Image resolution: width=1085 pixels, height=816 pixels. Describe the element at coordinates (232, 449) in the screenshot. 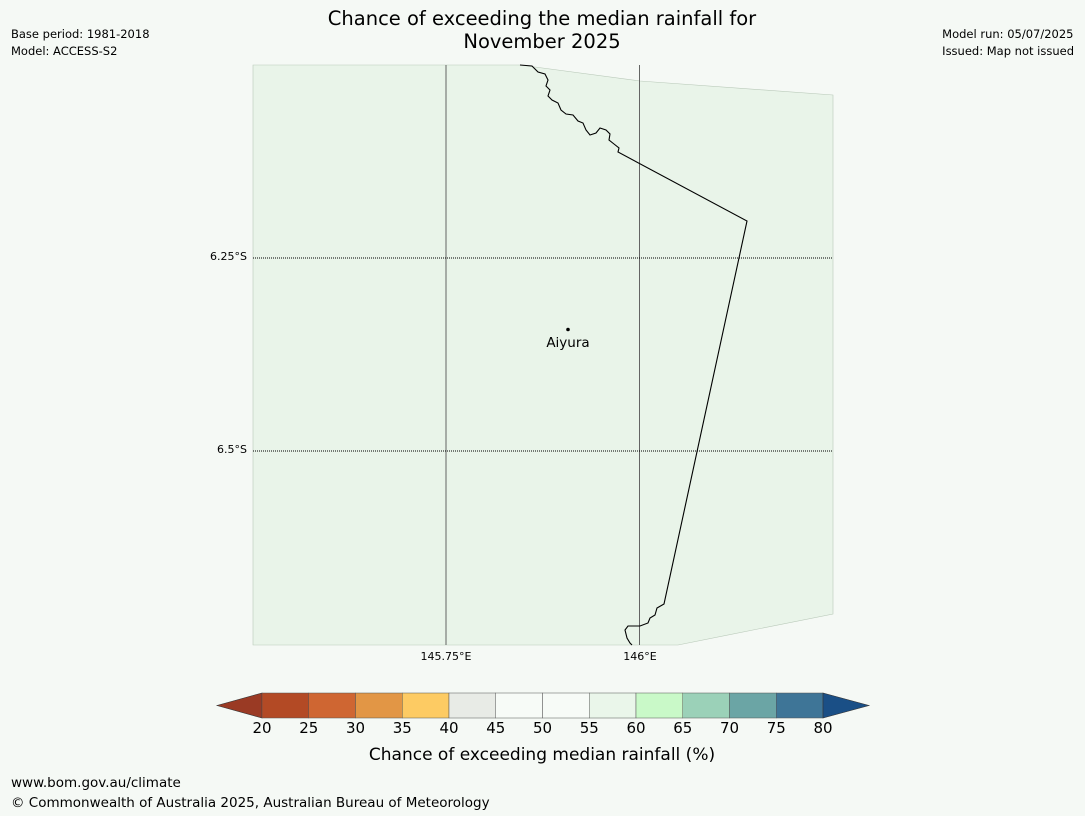

I see `lat-label-6-5: 6.5°S` at that location.